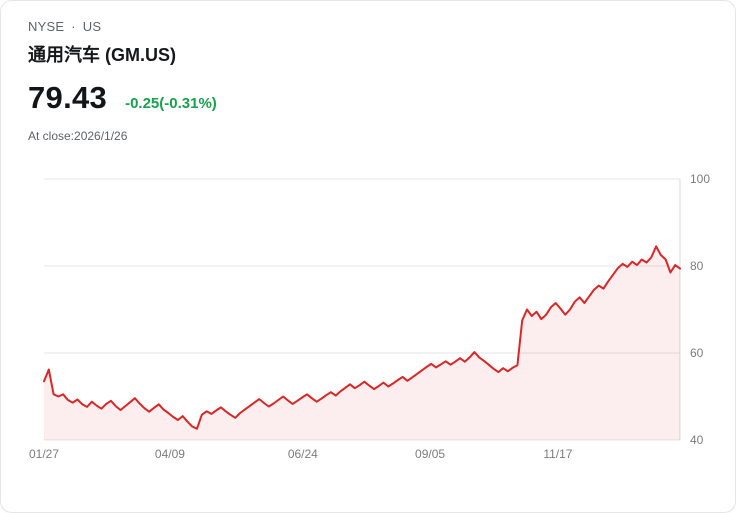  What do you see at coordinates (557, 454) in the screenshot?
I see `svg-text: 11/17` at bounding box center [557, 454].